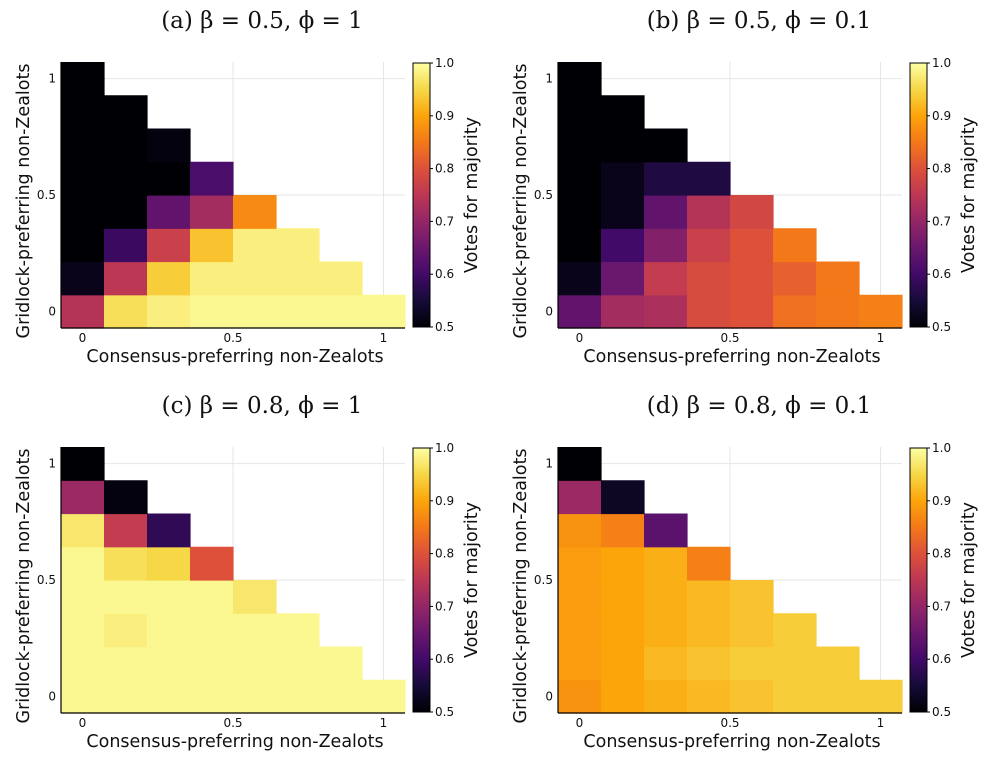 The height and width of the screenshot is (763, 987). Describe the element at coordinates (543, 195) in the screenshot. I see `y-tick-label: 0.5` at that location.